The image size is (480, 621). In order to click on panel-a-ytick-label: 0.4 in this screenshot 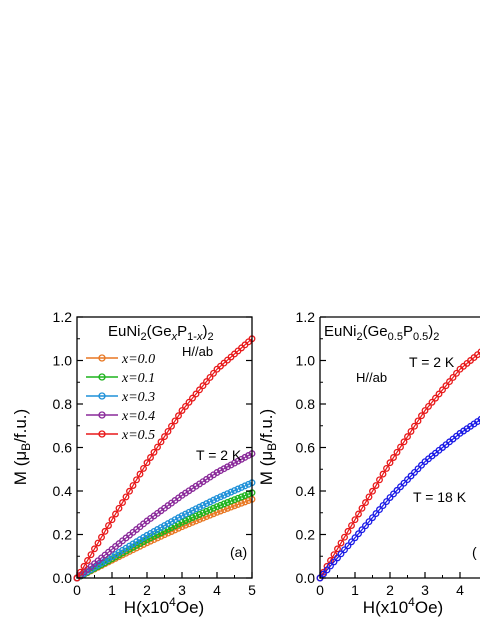, I will do `click(63, 491)`.